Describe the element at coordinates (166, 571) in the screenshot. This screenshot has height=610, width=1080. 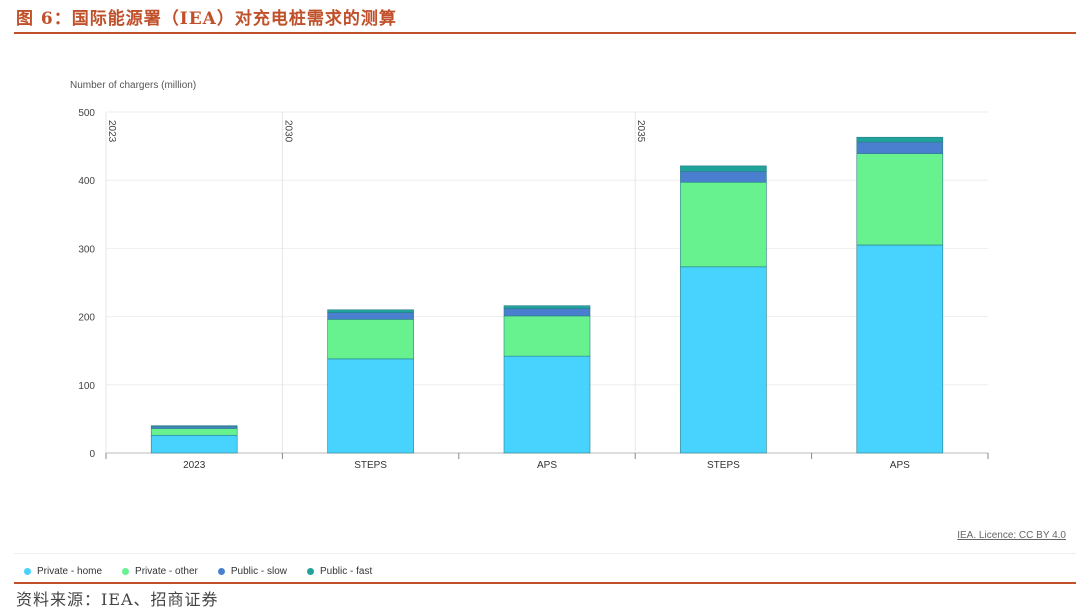
I see `legend-label: Private - other` at that location.